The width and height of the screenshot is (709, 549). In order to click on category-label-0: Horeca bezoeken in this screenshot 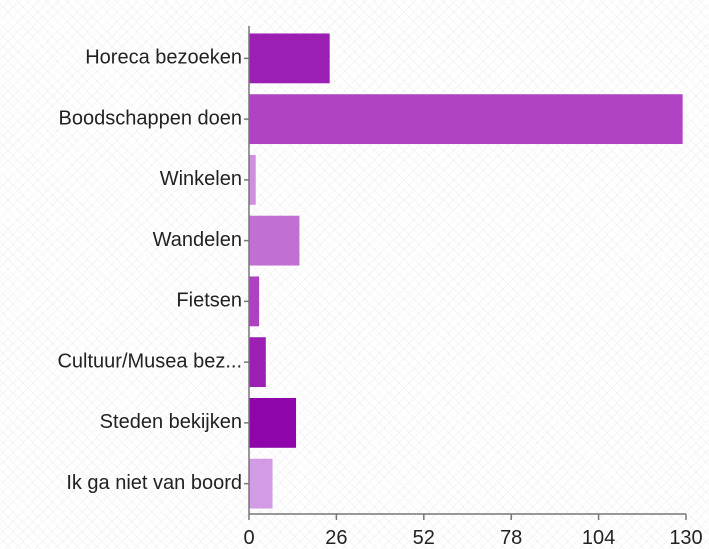, I will do `click(163, 58)`.